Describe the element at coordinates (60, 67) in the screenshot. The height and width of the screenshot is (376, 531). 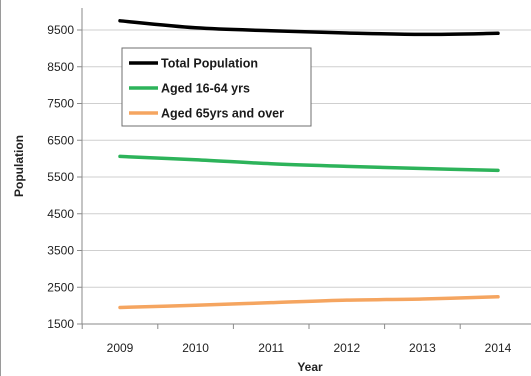
I see `y-tick-label: 8500` at that location.